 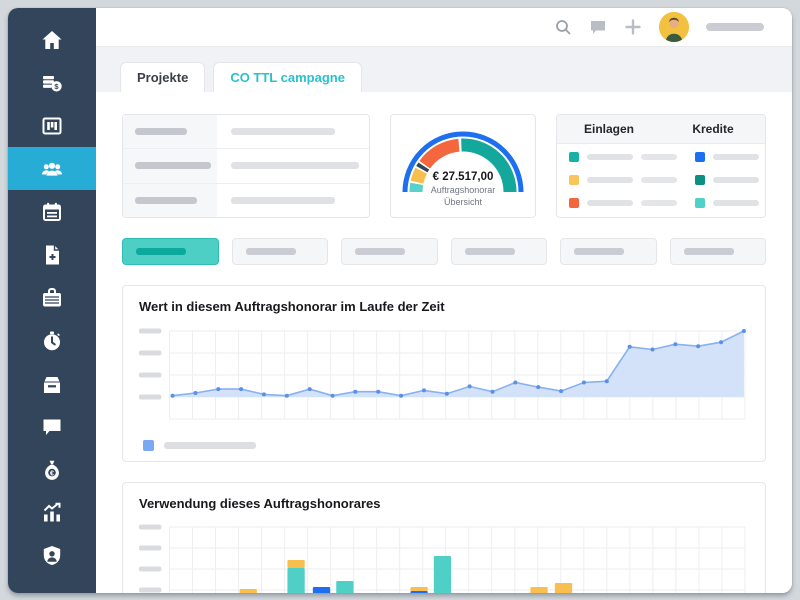 What do you see at coordinates (210, 445) in the screenshot?
I see `line-series-label-skeleton` at bounding box center [210, 445].